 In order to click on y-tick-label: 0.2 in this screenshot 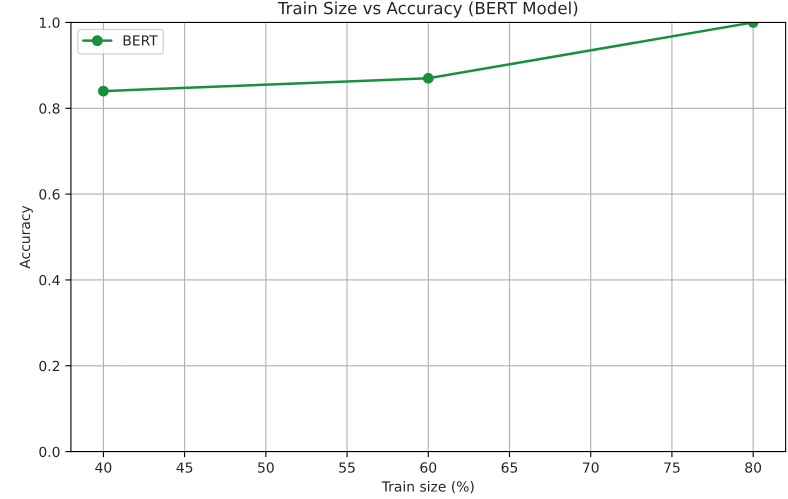, I will do `click(49, 366)`.